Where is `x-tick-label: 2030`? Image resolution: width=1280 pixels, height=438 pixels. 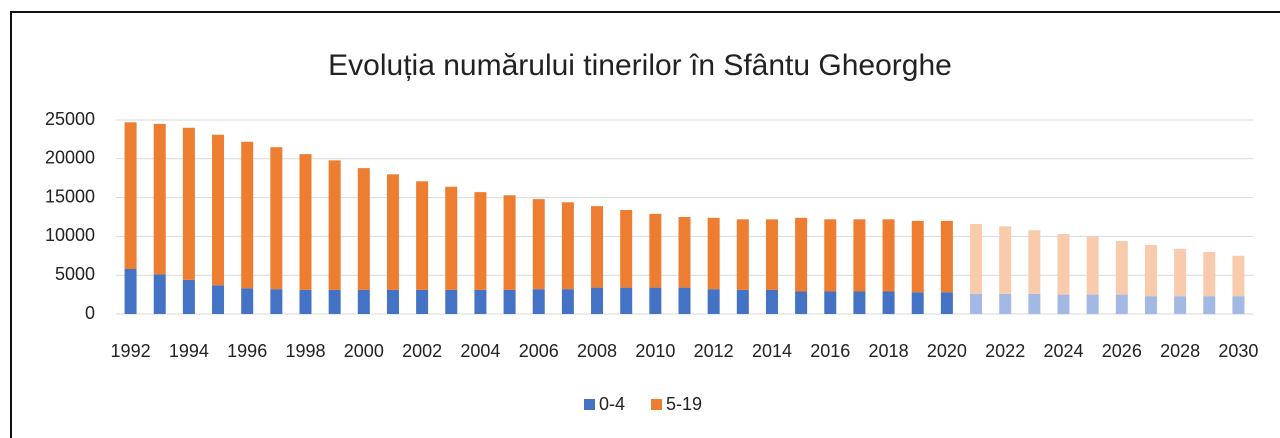
x-tick-label: 2030 is located at coordinates (1238, 351).